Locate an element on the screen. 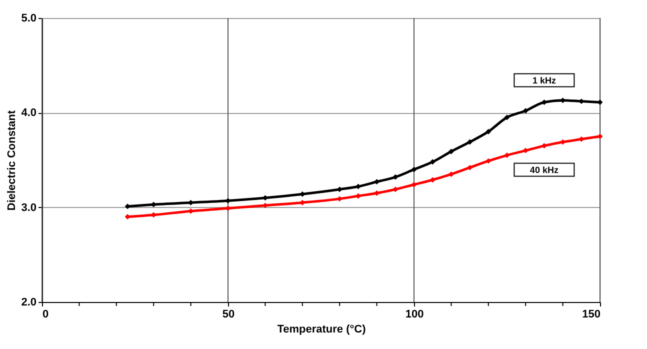 The image size is (647, 349). x-tick-label: 100 is located at coordinates (414, 314).